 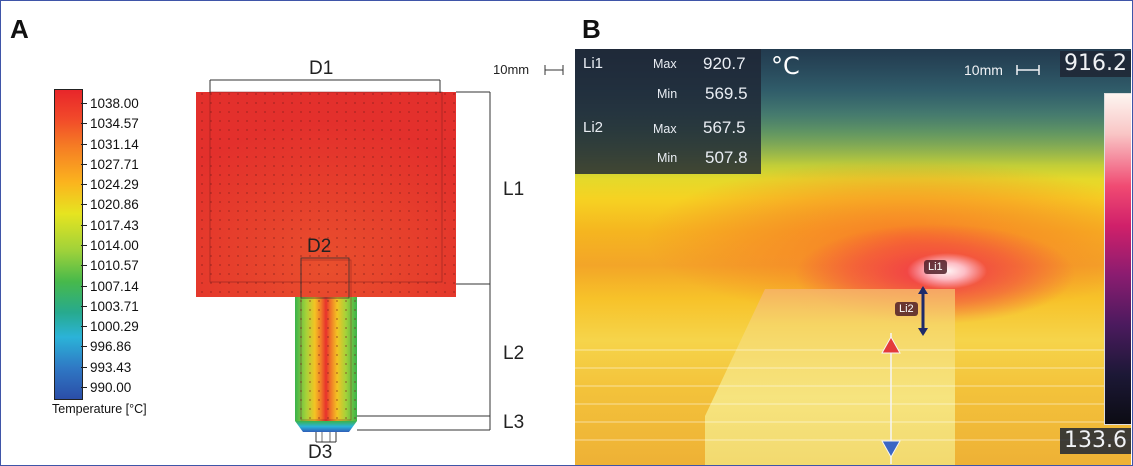 I want to click on scale-label-b: 10mm, so click(x=983, y=70).